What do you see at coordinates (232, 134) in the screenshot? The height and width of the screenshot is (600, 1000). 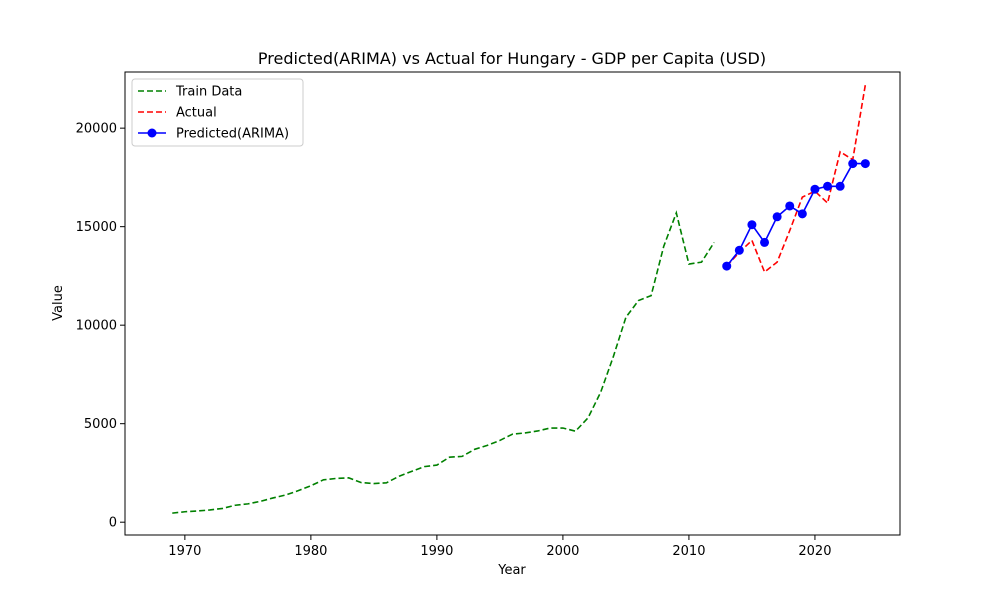 I see `legend-label: Predicted(ARIMA)` at bounding box center [232, 134].